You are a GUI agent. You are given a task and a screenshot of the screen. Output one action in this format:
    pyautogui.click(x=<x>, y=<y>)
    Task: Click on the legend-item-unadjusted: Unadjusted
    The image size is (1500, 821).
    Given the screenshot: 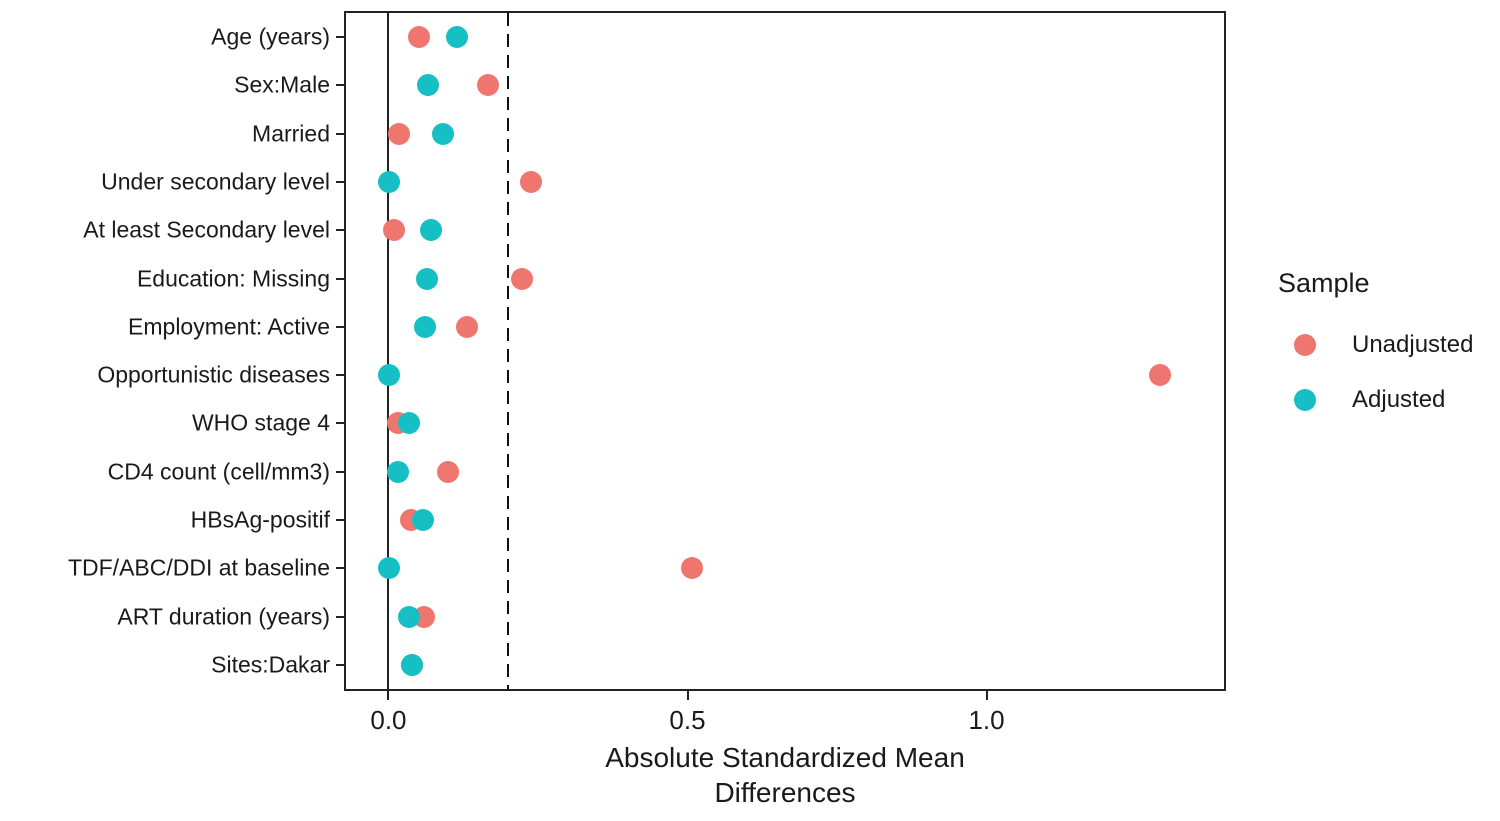 What is the action you would take?
    pyautogui.click(x=1375, y=344)
    